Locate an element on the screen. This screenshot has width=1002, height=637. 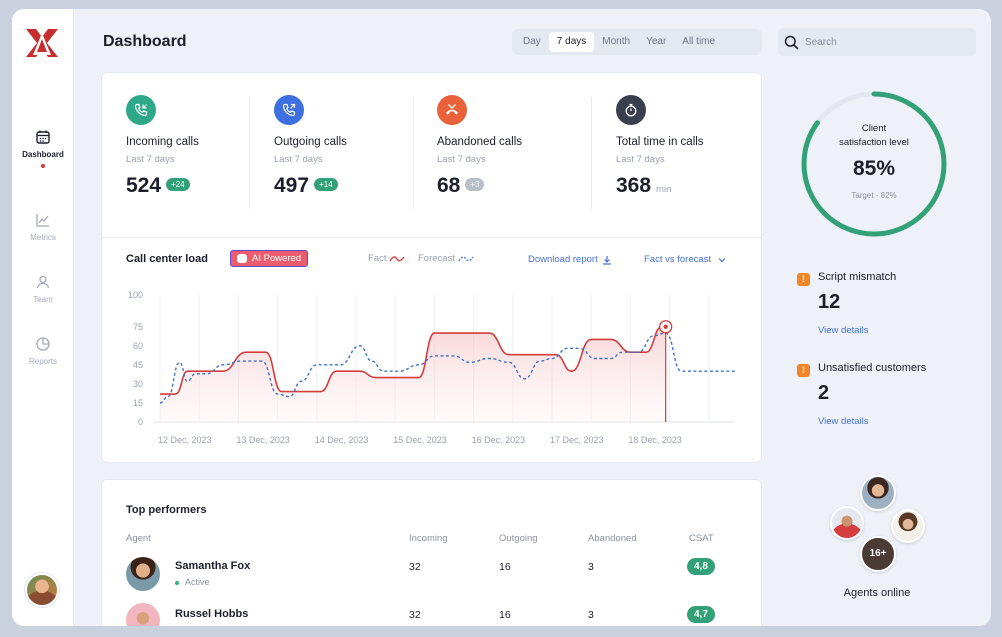
fact-area is located at coordinates (413, 374).